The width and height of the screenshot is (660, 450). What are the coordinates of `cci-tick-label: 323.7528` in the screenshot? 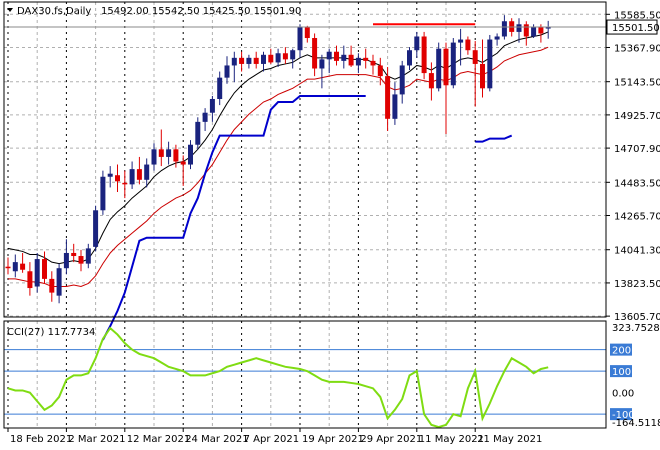 It's located at (636, 328).